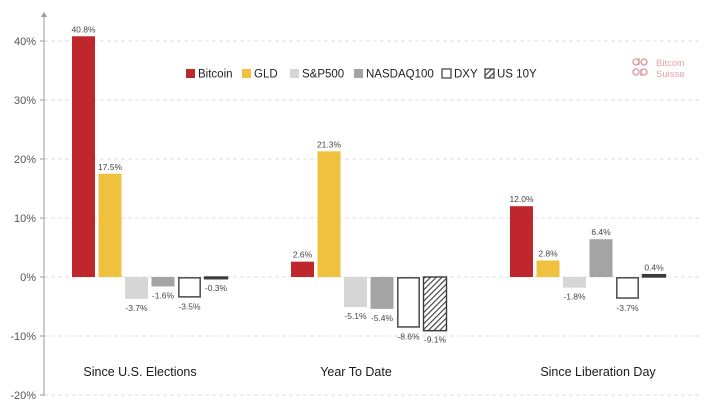  I want to click on y-tick-label: 40%, so click(25, 42).